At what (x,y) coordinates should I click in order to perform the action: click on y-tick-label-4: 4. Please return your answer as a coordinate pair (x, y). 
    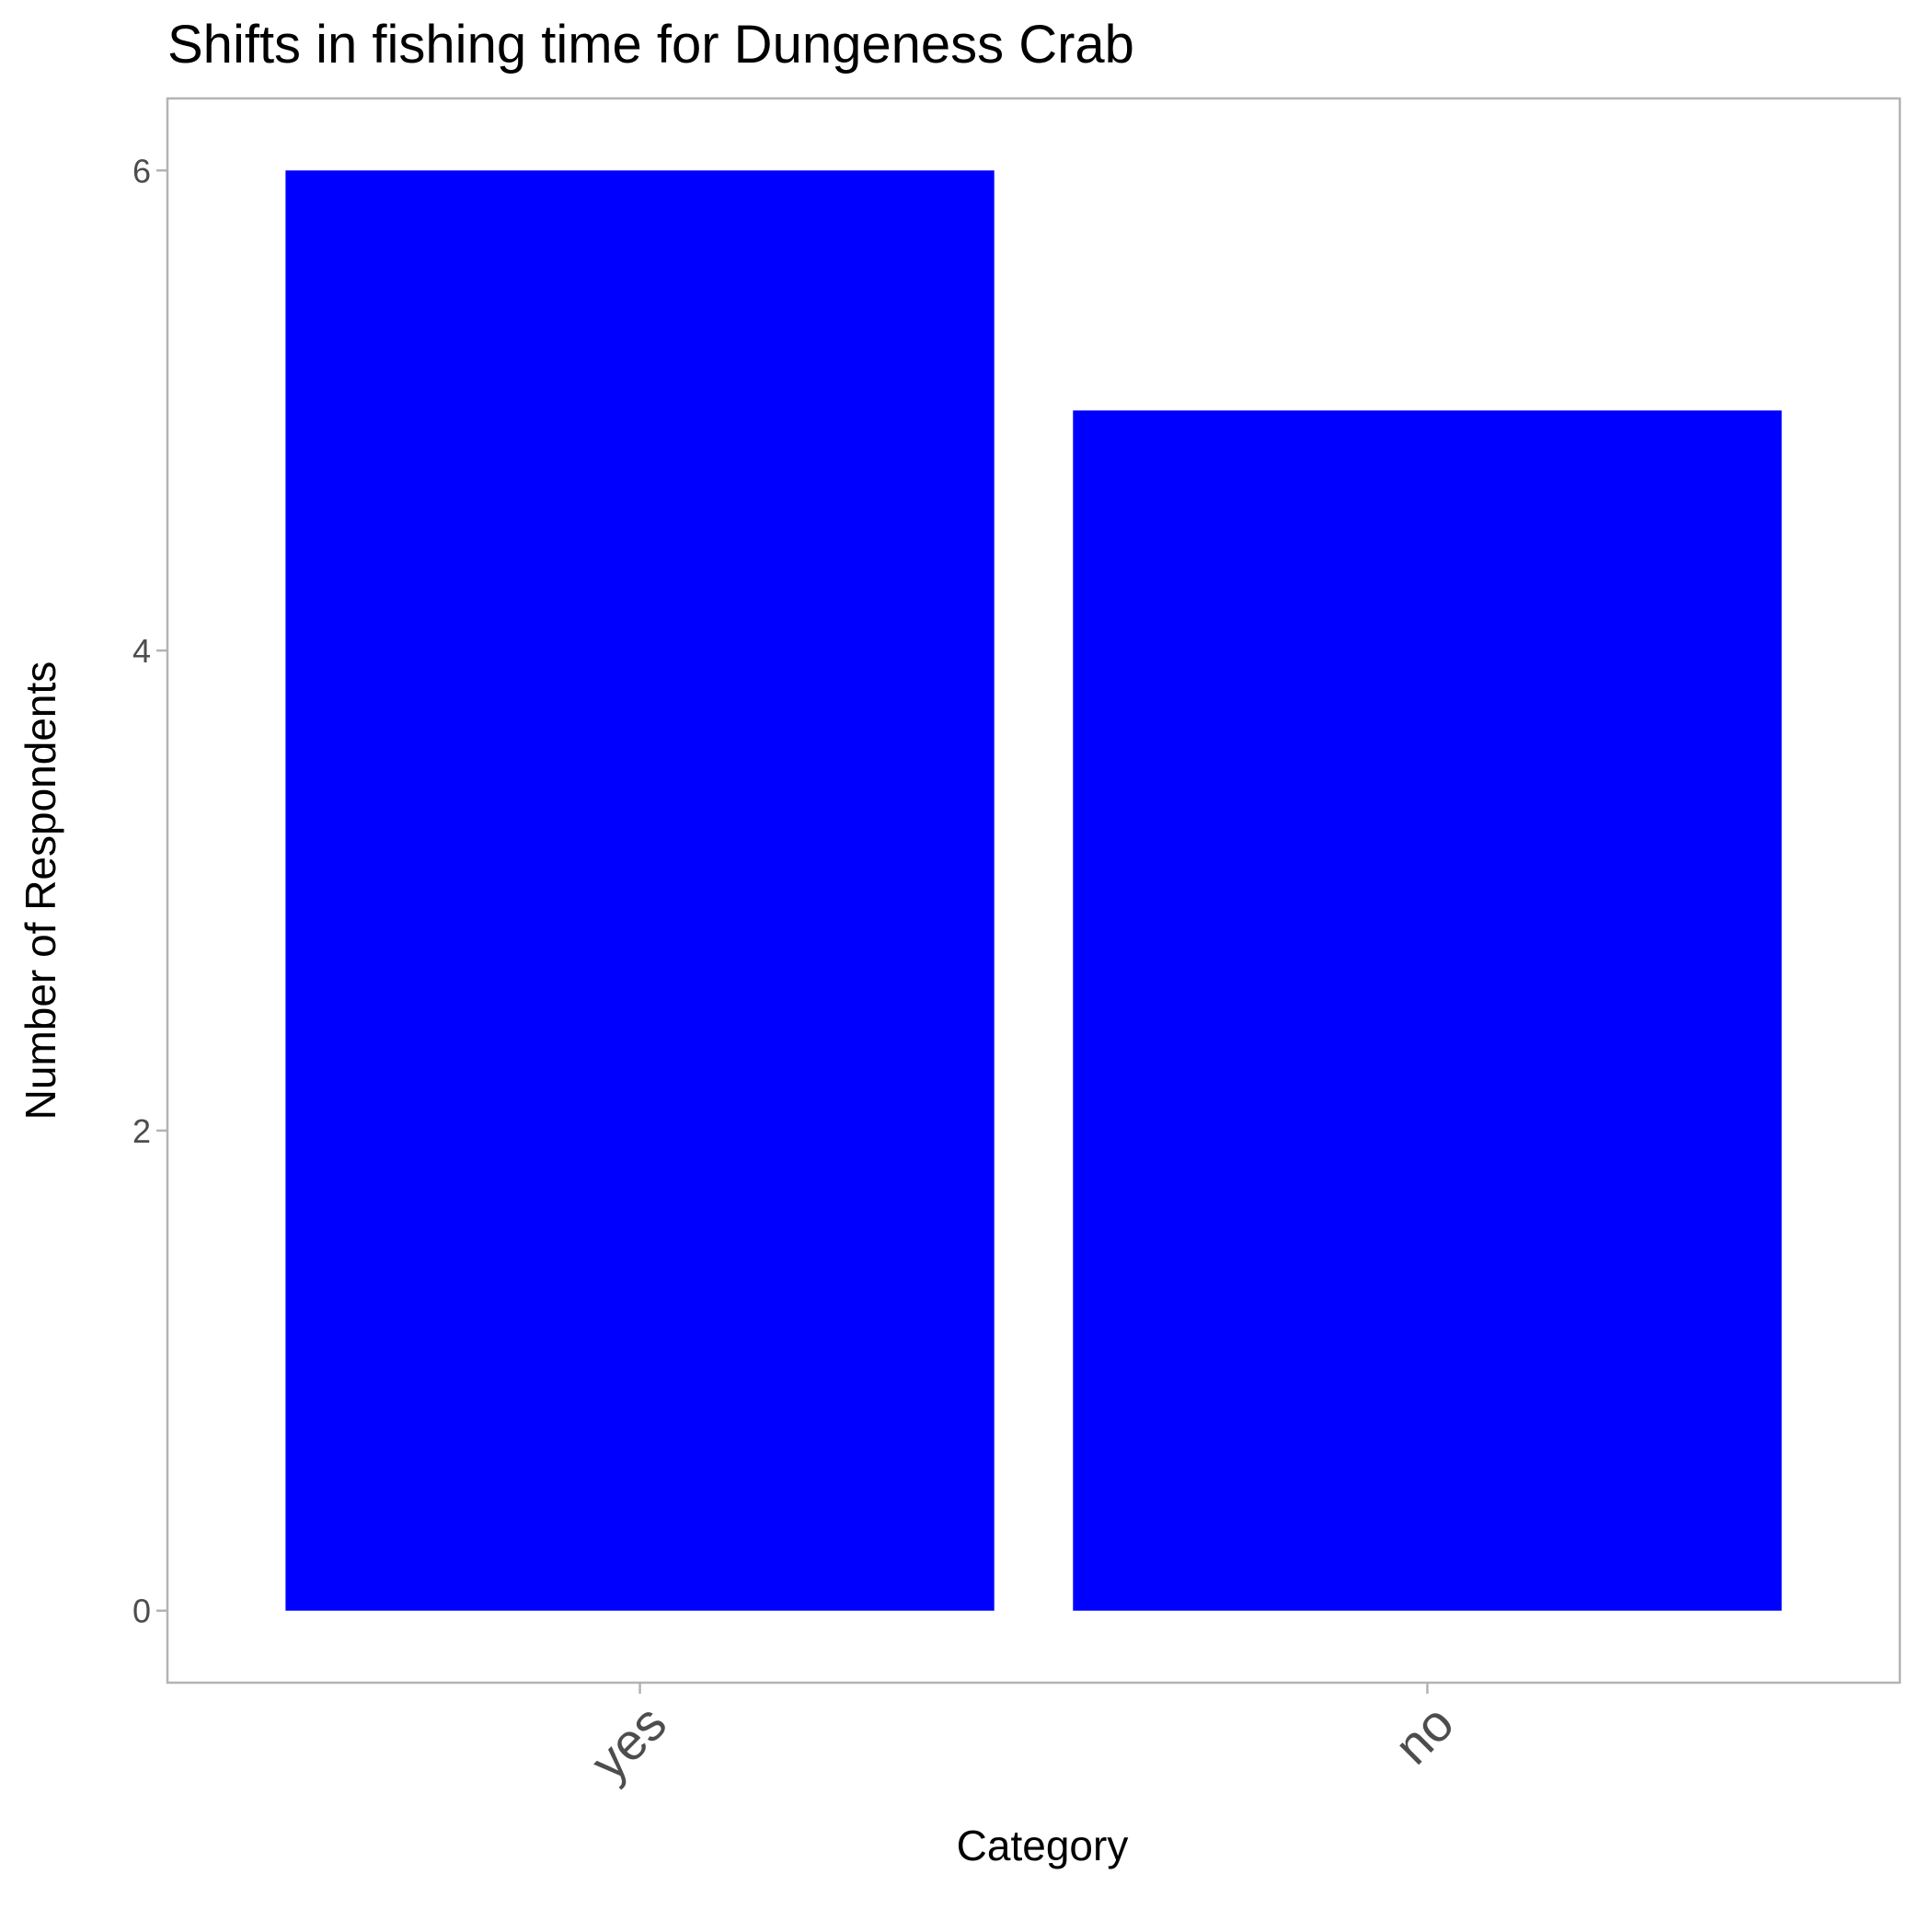
    Looking at the image, I should click on (141, 651).